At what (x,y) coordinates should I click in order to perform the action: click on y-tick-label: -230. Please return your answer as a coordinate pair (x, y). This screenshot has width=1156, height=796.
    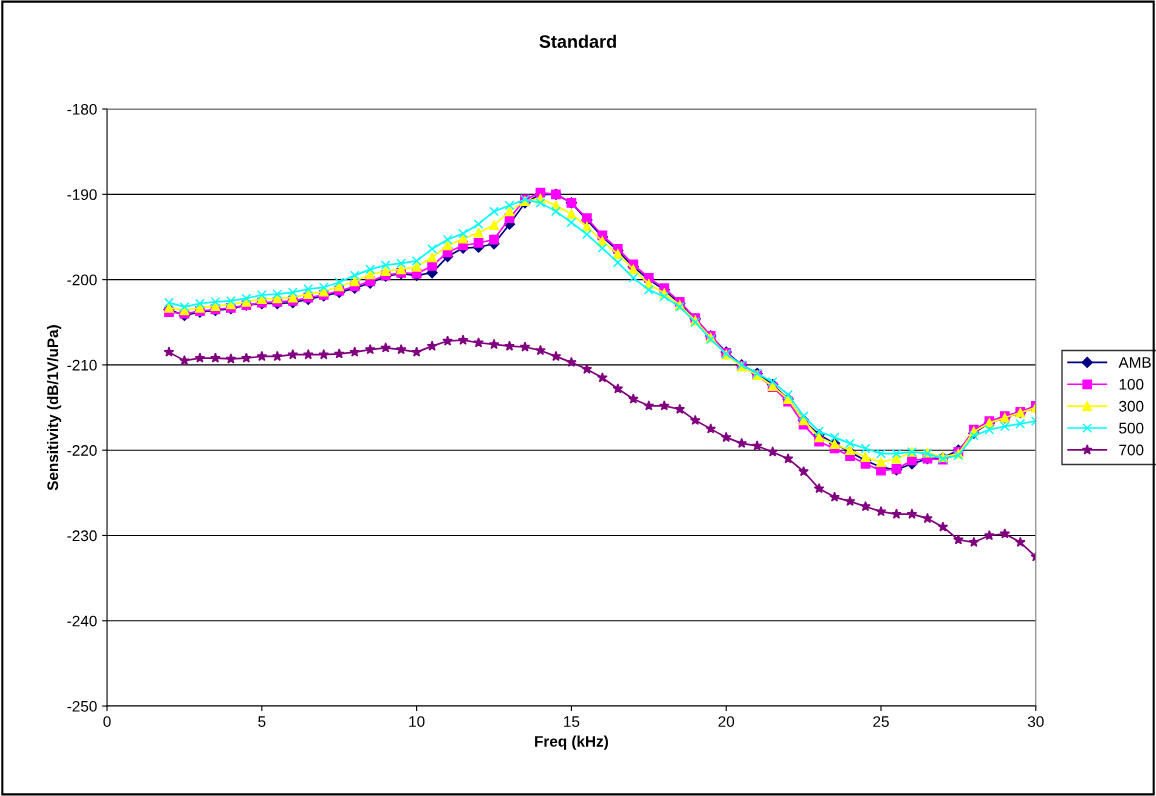
    Looking at the image, I should click on (82, 536).